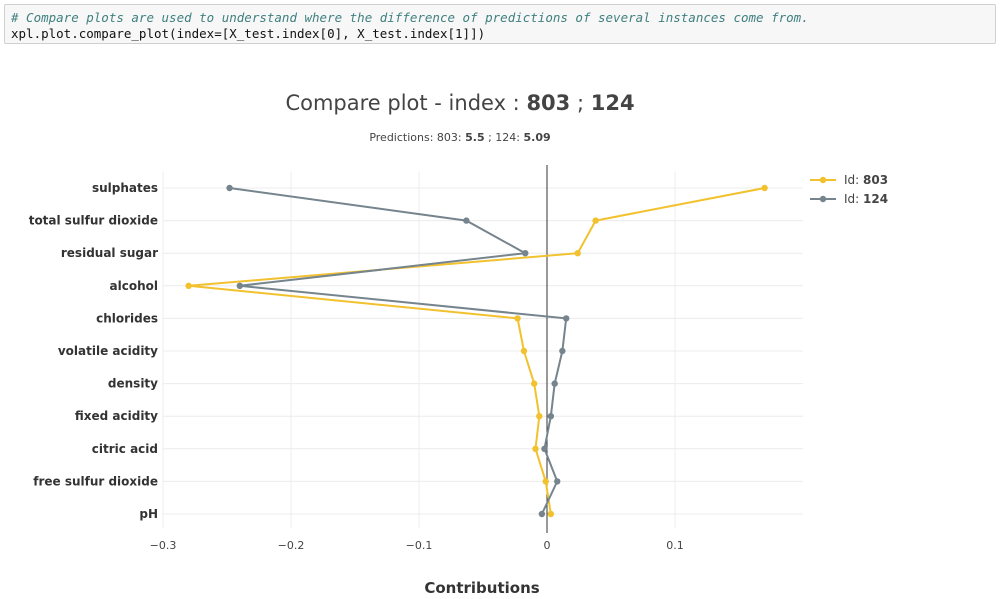  I want to click on y-tick-label: fixed acidity, so click(116, 416).